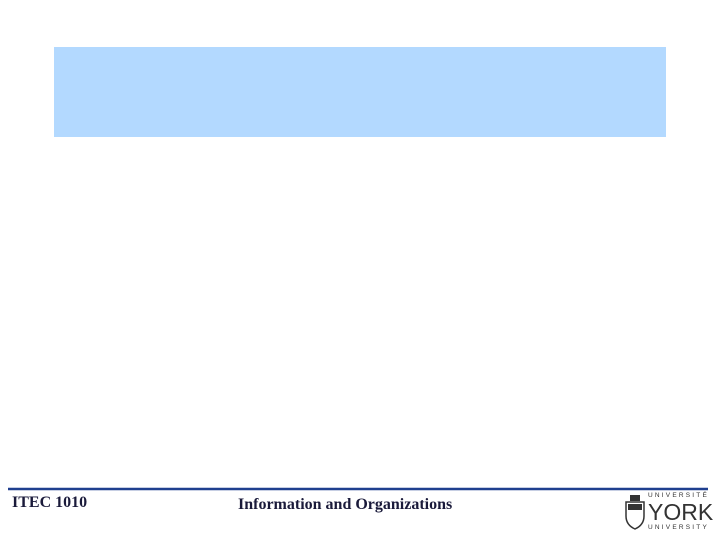 The image size is (720, 540). I want to click on logo-name: YORK, so click(681, 512).